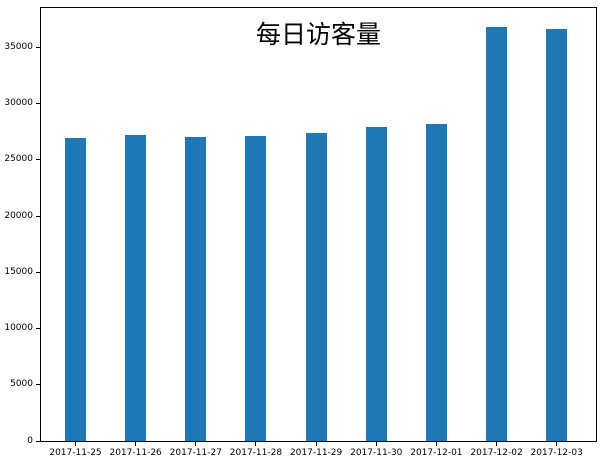  Describe the element at coordinates (496, 453) in the screenshot. I see `x-tick-label: 2017-12-02` at that location.